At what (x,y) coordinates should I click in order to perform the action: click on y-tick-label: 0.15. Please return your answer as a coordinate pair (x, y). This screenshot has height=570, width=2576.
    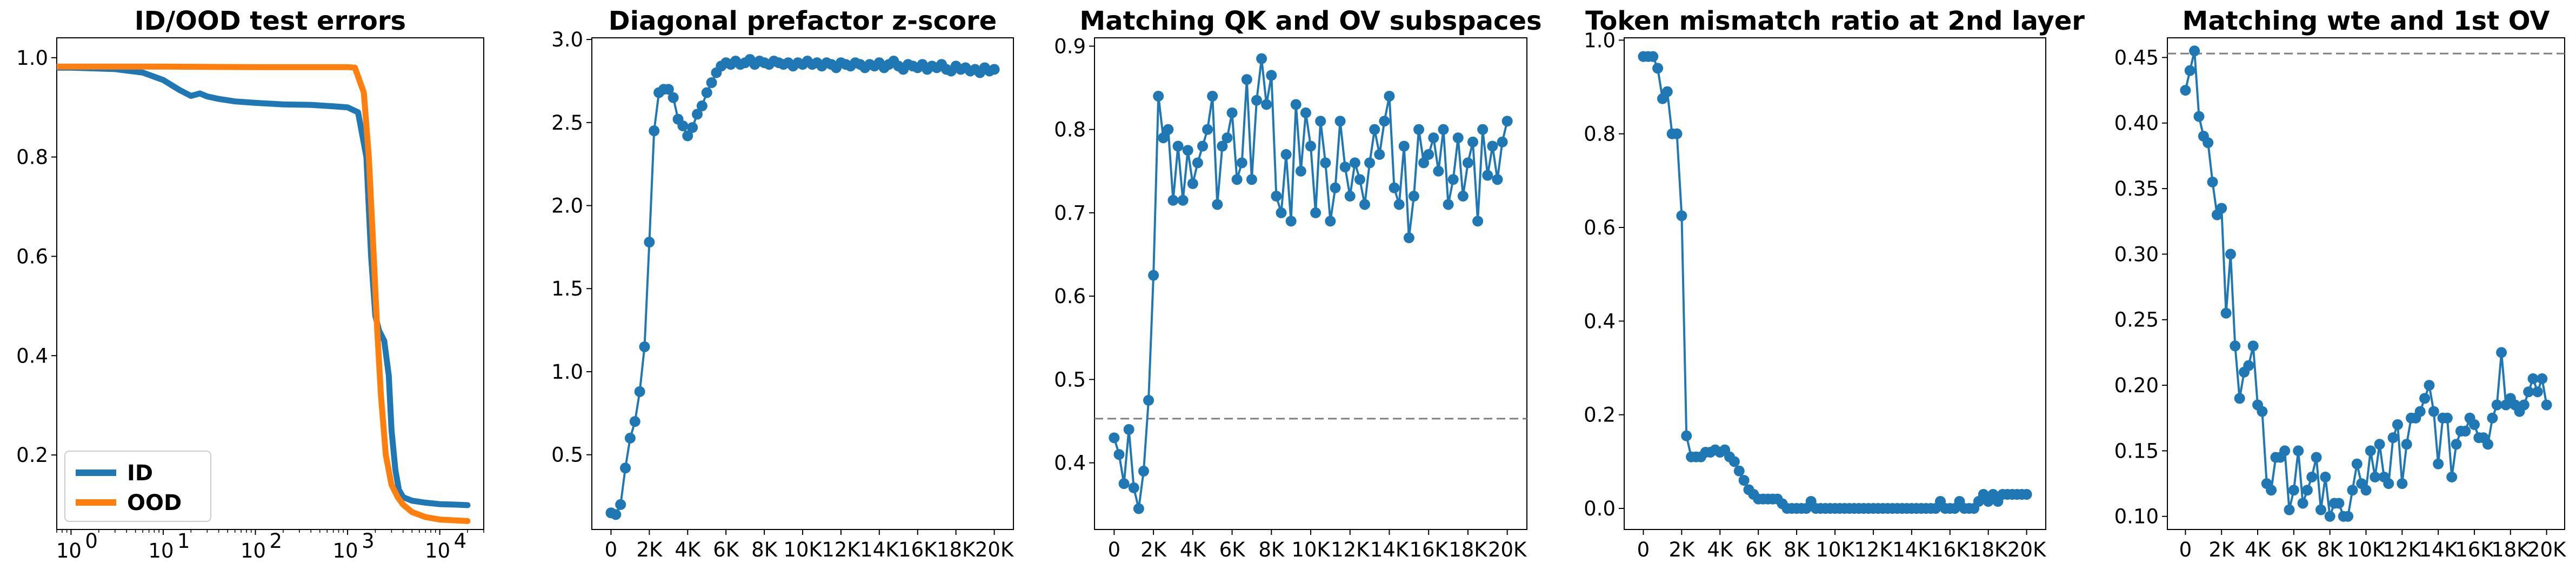
    Looking at the image, I should click on (2136, 450).